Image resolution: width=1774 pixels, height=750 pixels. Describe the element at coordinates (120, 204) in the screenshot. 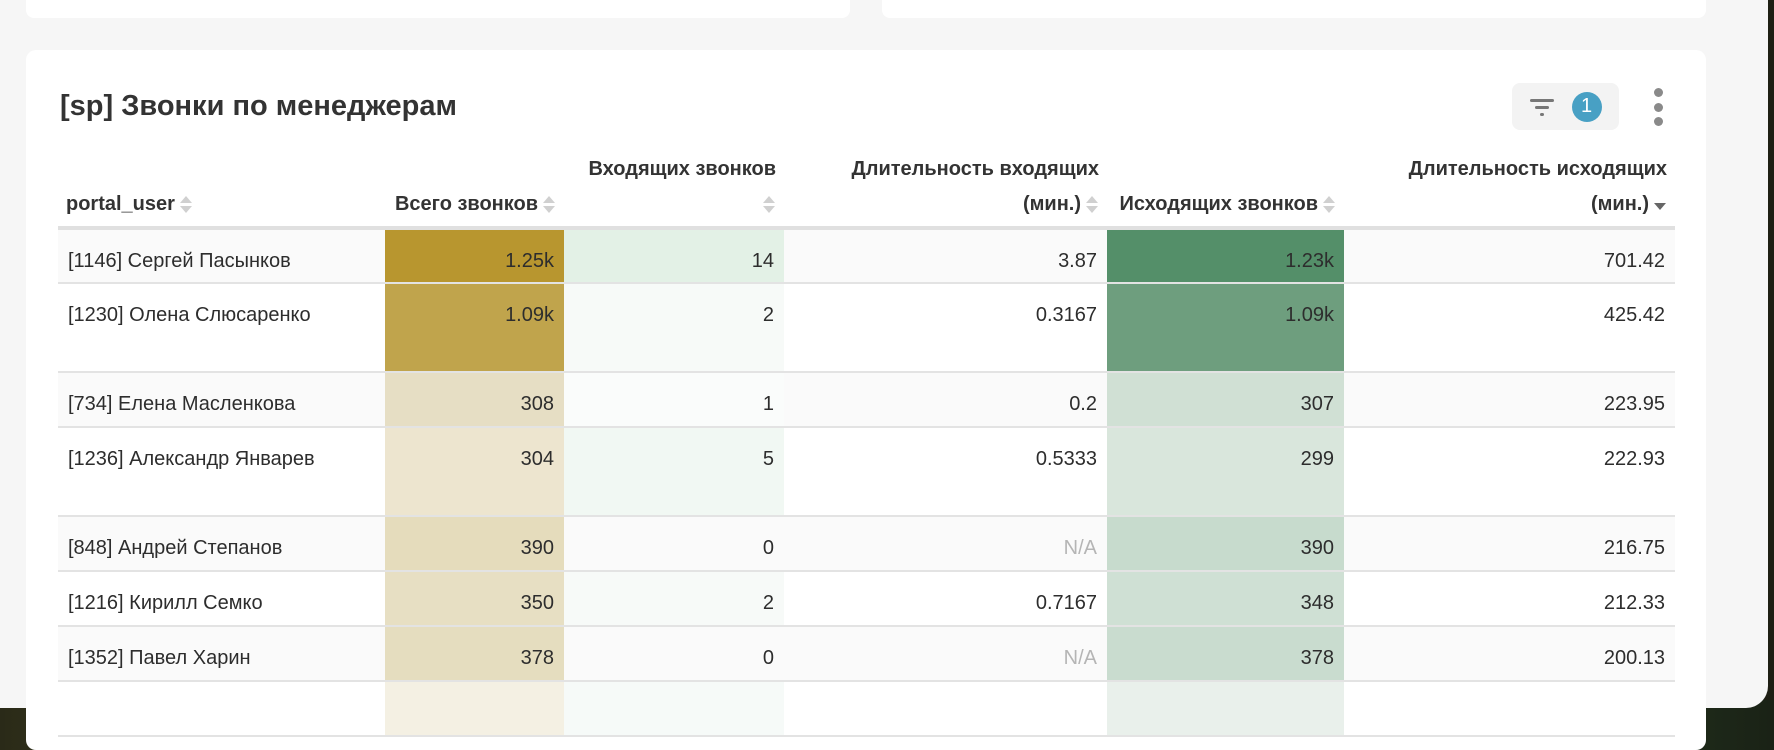

I see `header-label: portal_user` at that location.